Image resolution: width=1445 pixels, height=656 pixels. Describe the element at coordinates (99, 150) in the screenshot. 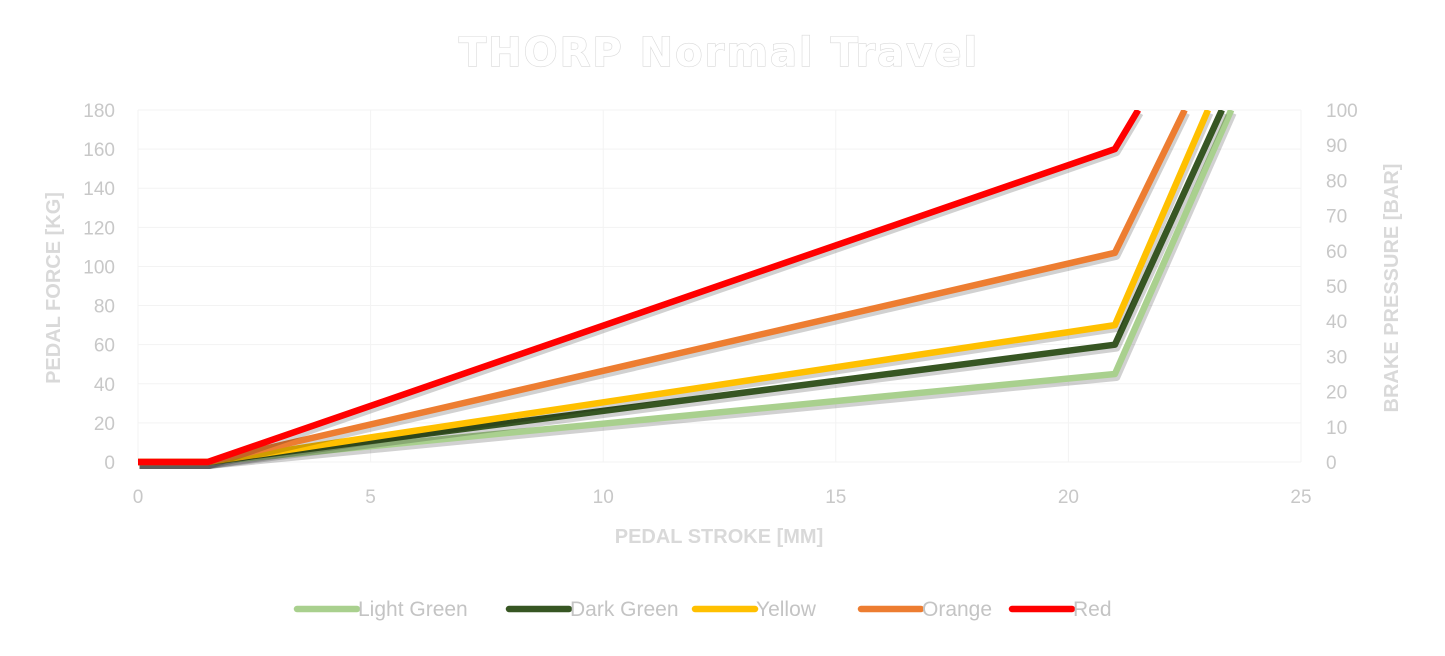

I see `y-tick-label: 160` at that location.